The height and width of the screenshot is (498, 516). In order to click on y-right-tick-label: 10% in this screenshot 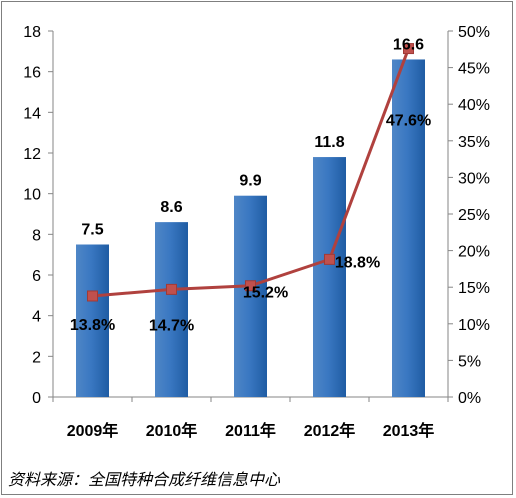, I will do `click(474, 325)`.